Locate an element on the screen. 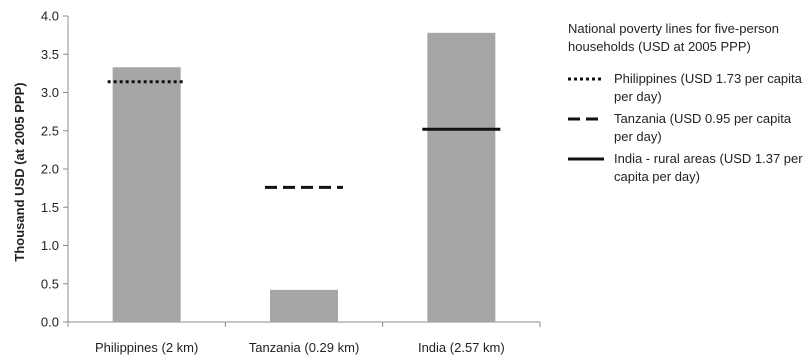  x-category-label: India (2.57 km) is located at coordinates (461, 347).